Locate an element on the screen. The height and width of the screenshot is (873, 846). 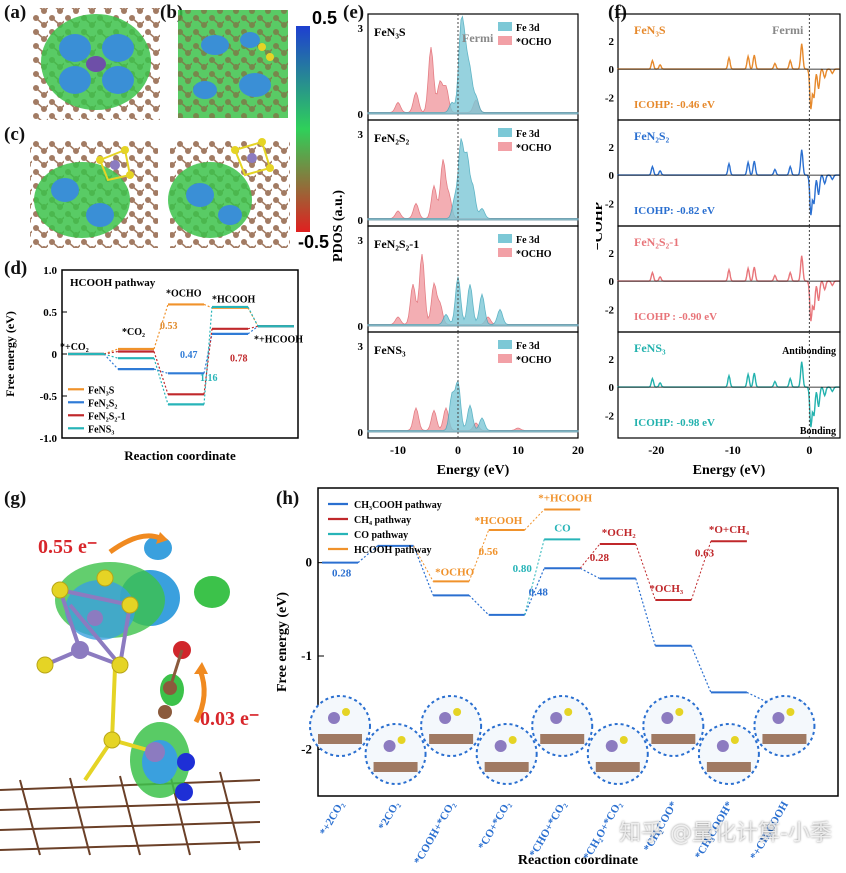
subpanel-title: FeNS₃ is located at coordinates (390, 350).